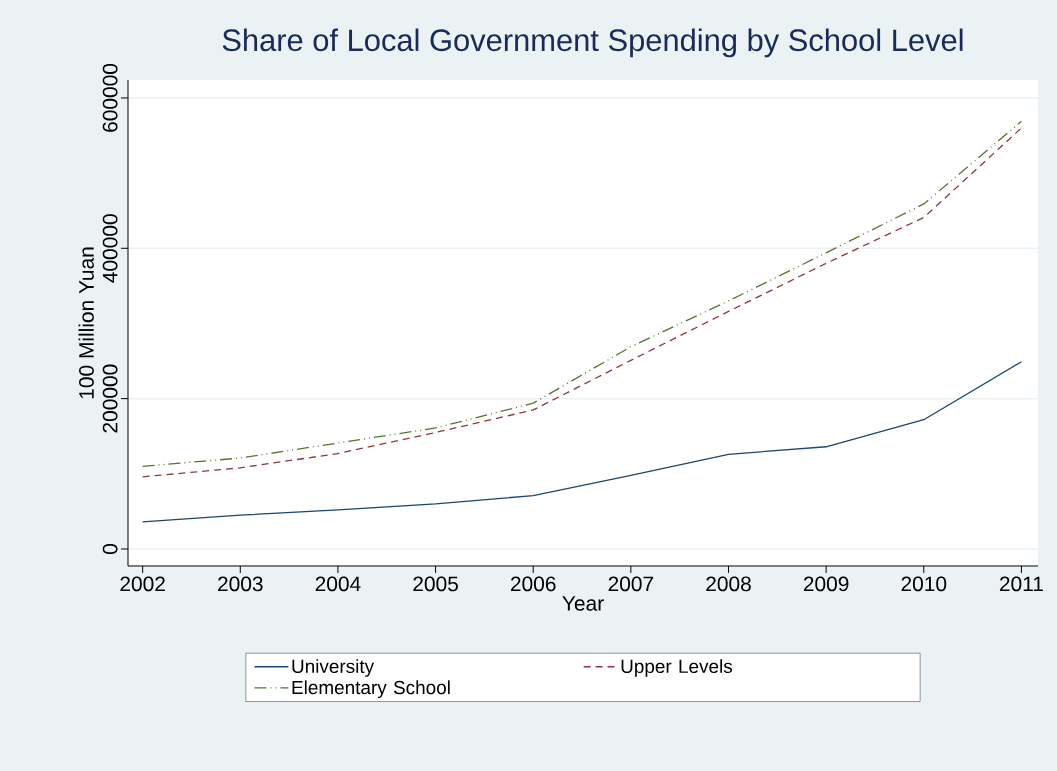 The image size is (1057, 771). What do you see at coordinates (592, 43) in the screenshot?
I see `chart-title: Share of Local Government Spending by School Level` at bounding box center [592, 43].